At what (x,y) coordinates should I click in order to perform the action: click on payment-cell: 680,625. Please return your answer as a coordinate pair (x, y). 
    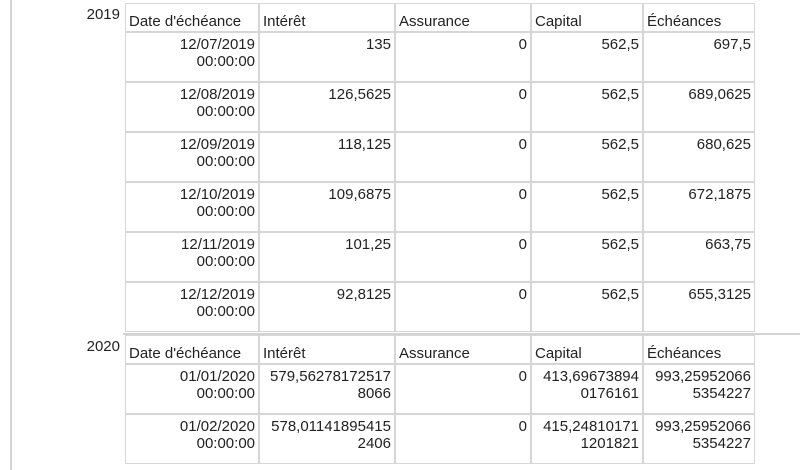
    Looking at the image, I should click on (699, 157).